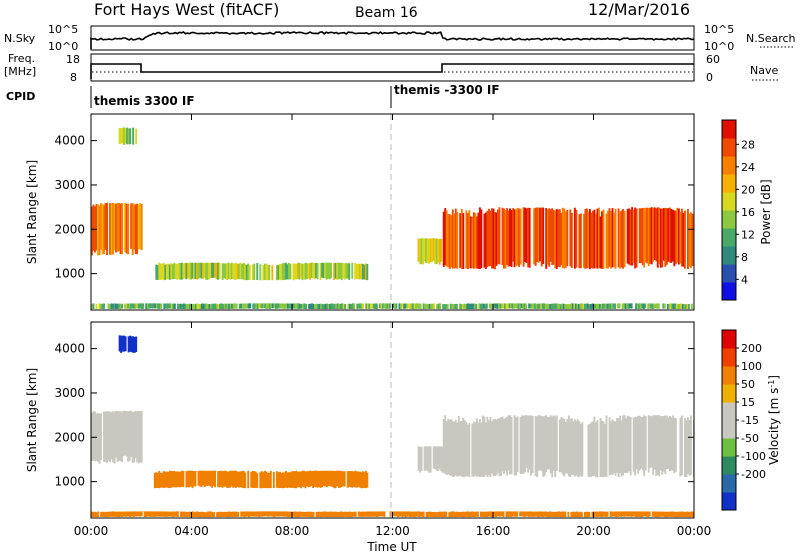  Describe the element at coordinates (292, 531) in the screenshot. I see `xtick-label-2: 08:00` at that location.